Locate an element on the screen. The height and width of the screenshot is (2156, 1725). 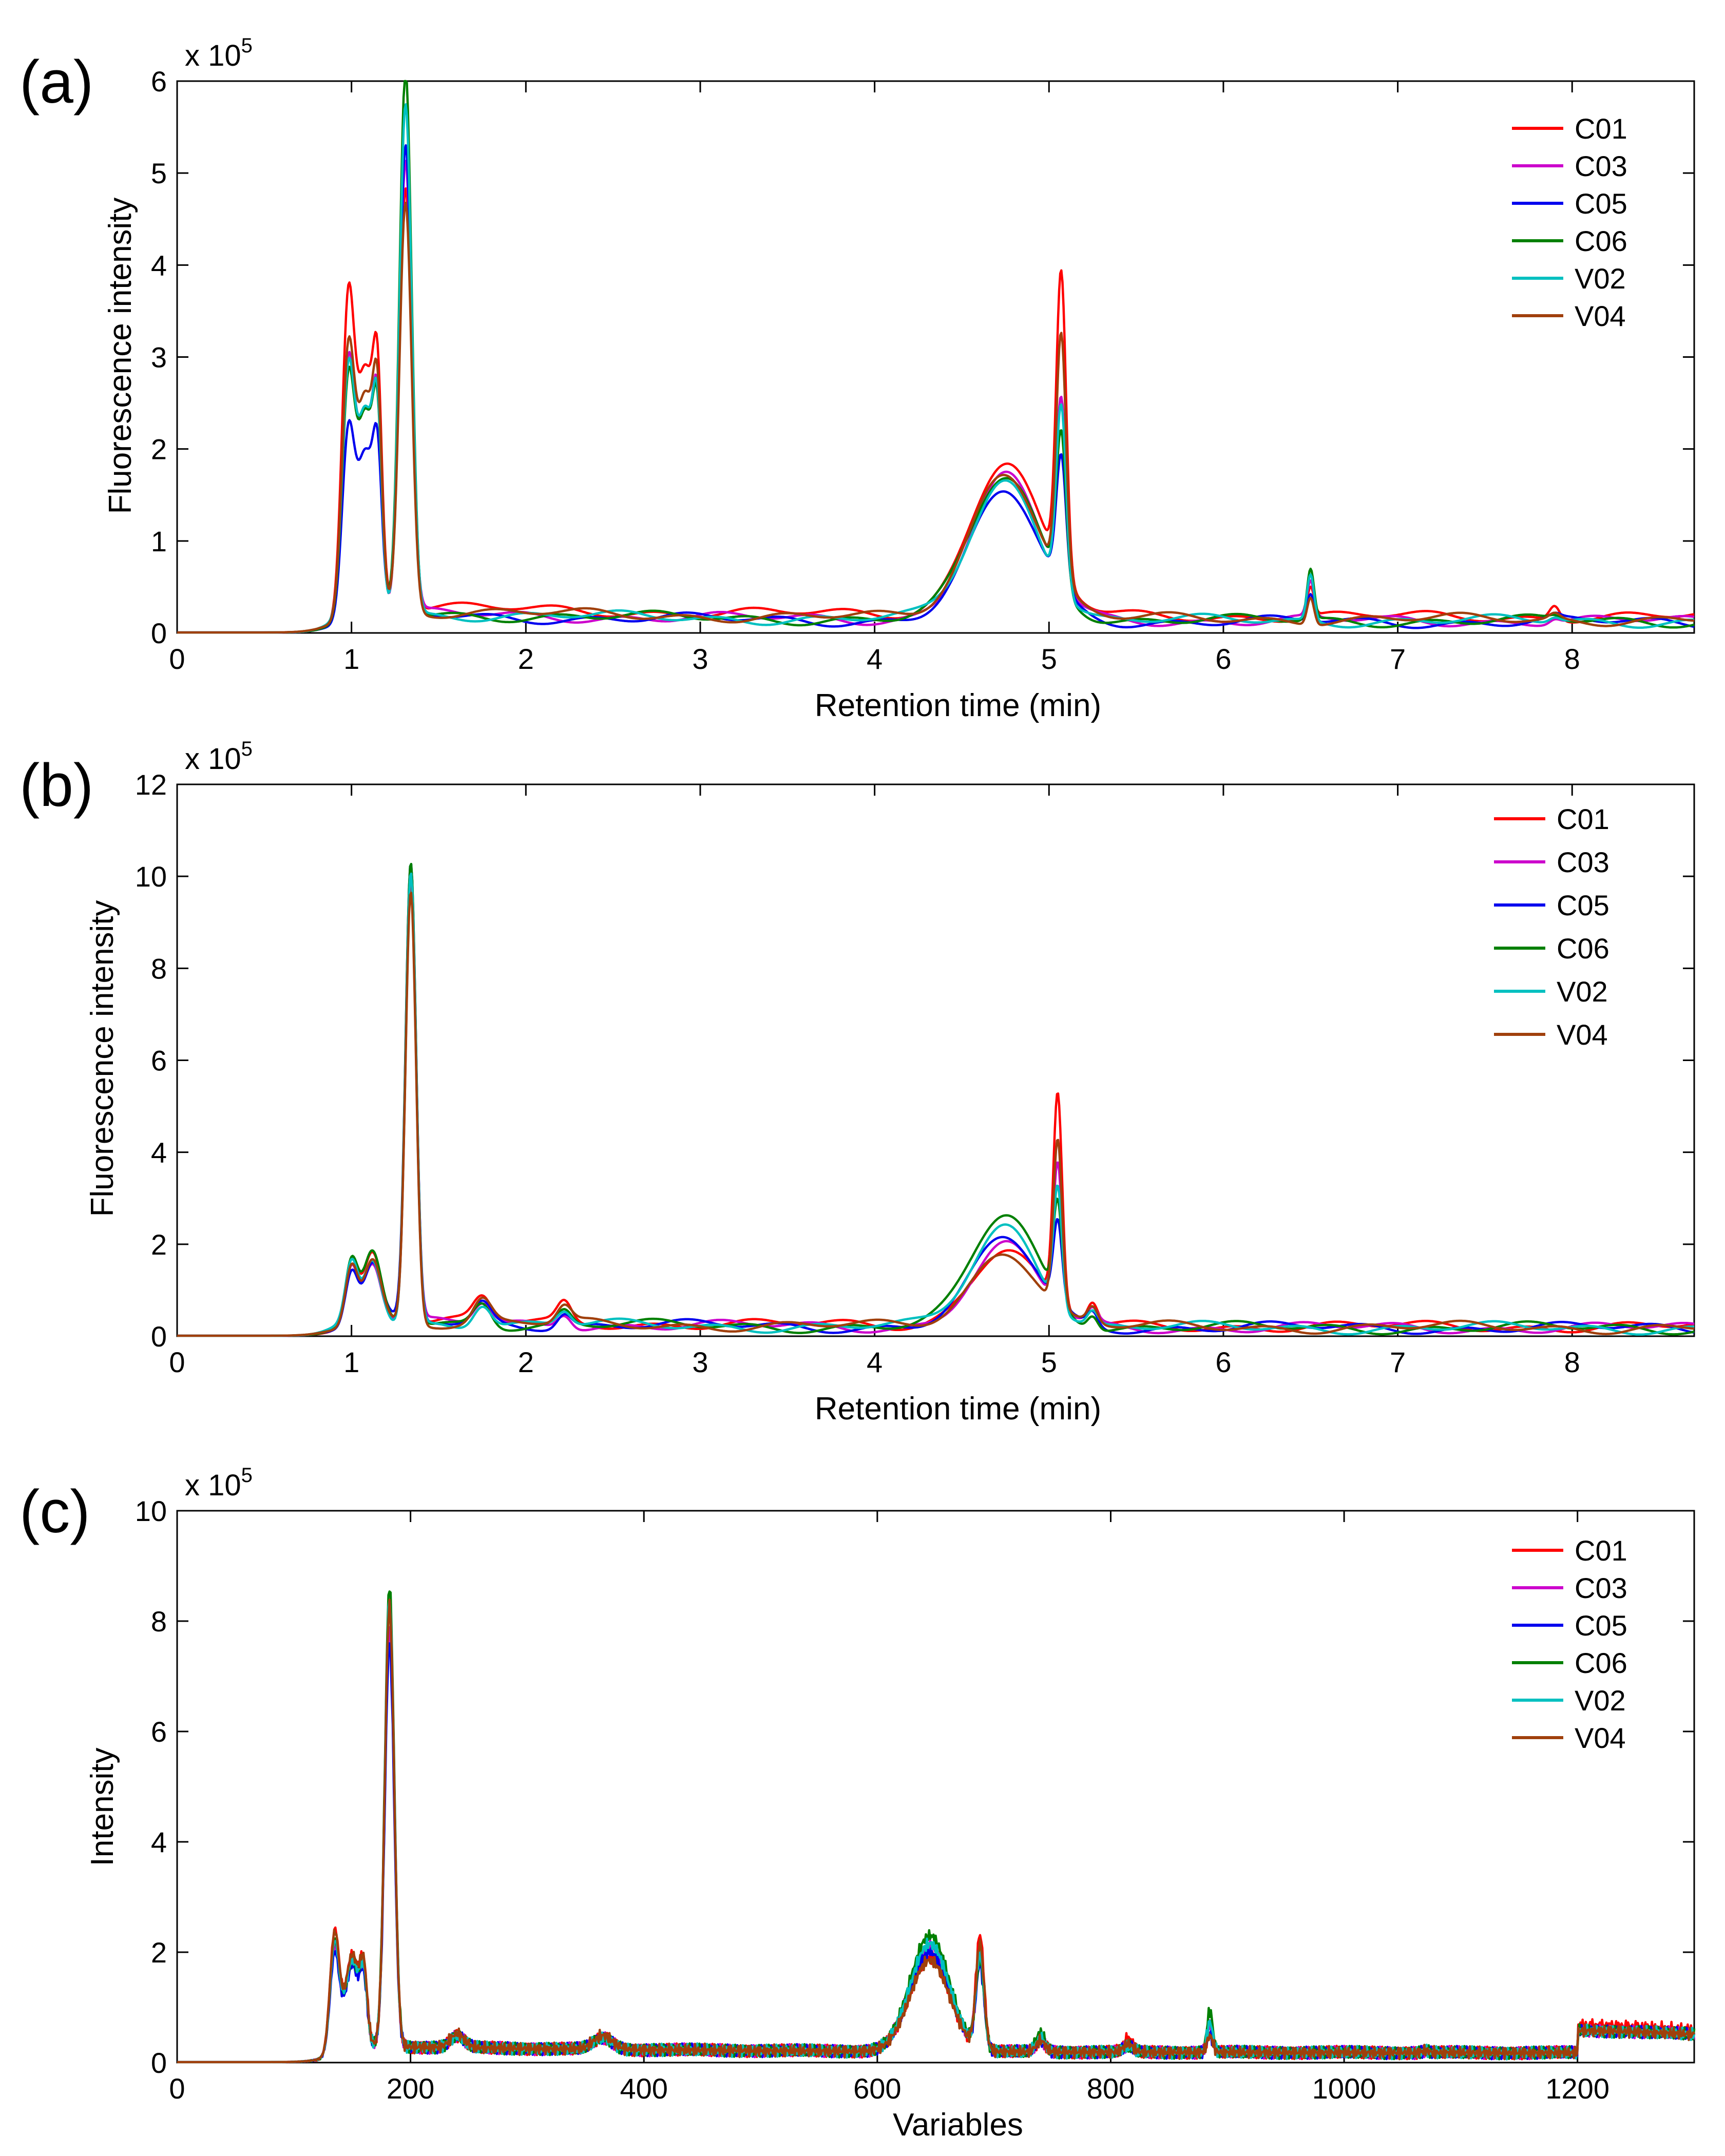
y-tick-label: 5 is located at coordinates (159, 173).